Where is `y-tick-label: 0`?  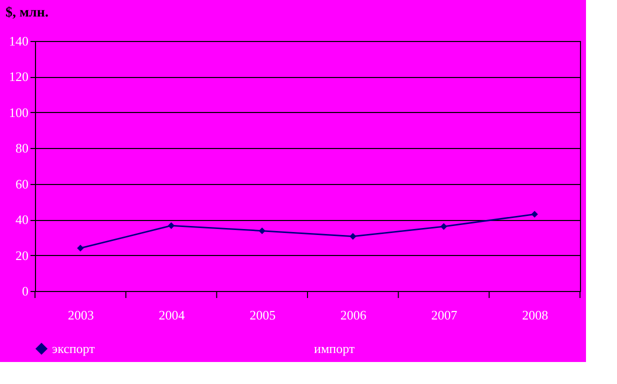 y-tick-label: 0 is located at coordinates (25, 291).